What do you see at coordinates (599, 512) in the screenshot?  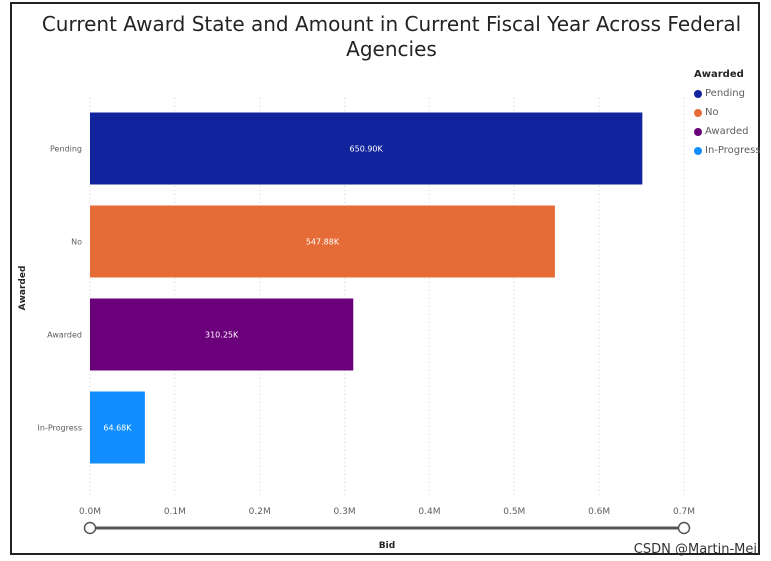 I see `x-tick-label: 0.6M` at bounding box center [599, 512].